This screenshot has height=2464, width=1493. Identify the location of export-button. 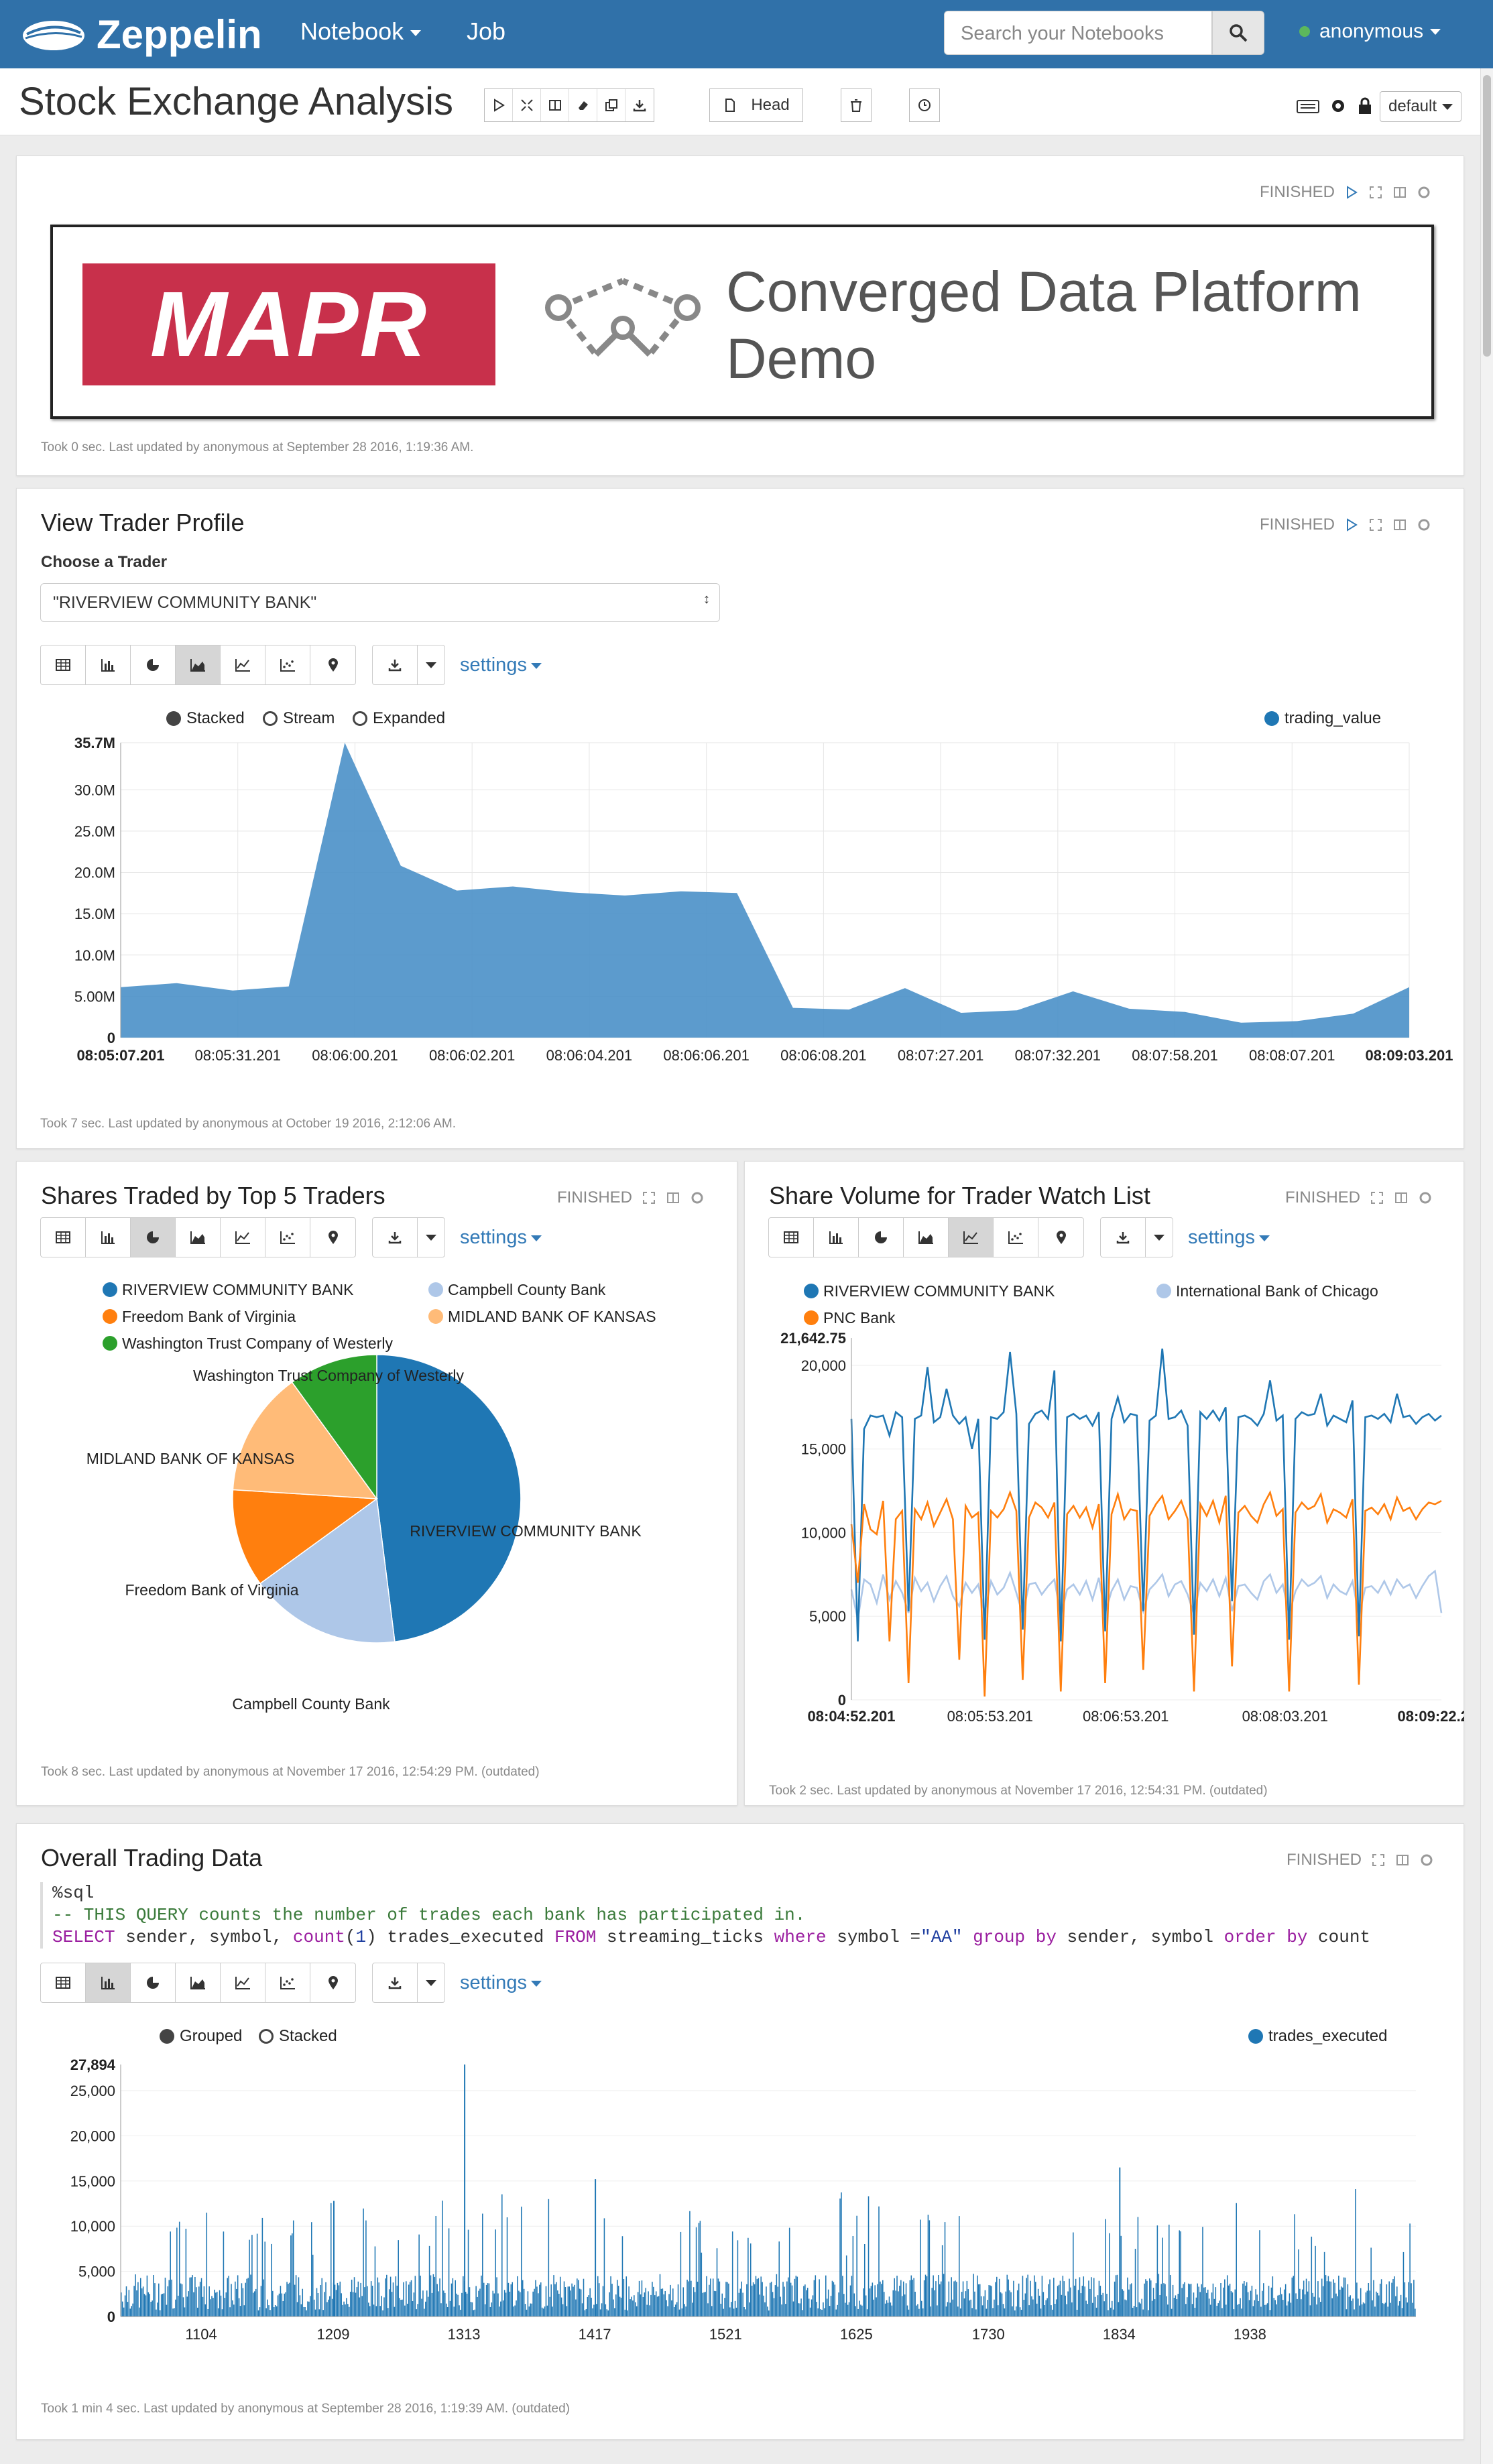
(639, 105).